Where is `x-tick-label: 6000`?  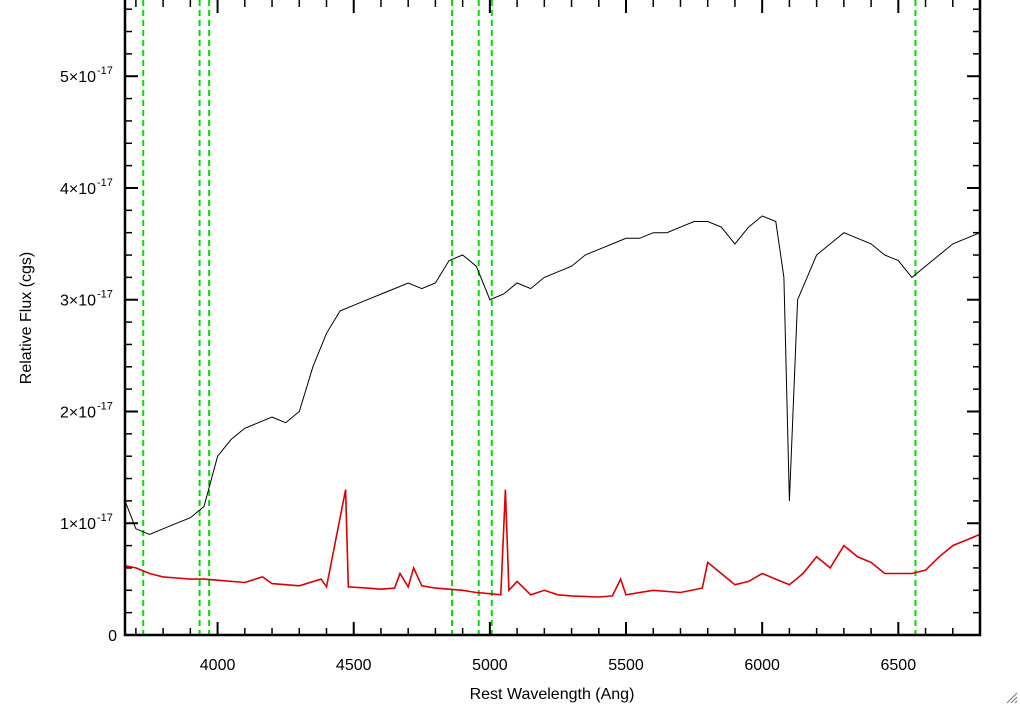 x-tick-label: 6000 is located at coordinates (762, 665).